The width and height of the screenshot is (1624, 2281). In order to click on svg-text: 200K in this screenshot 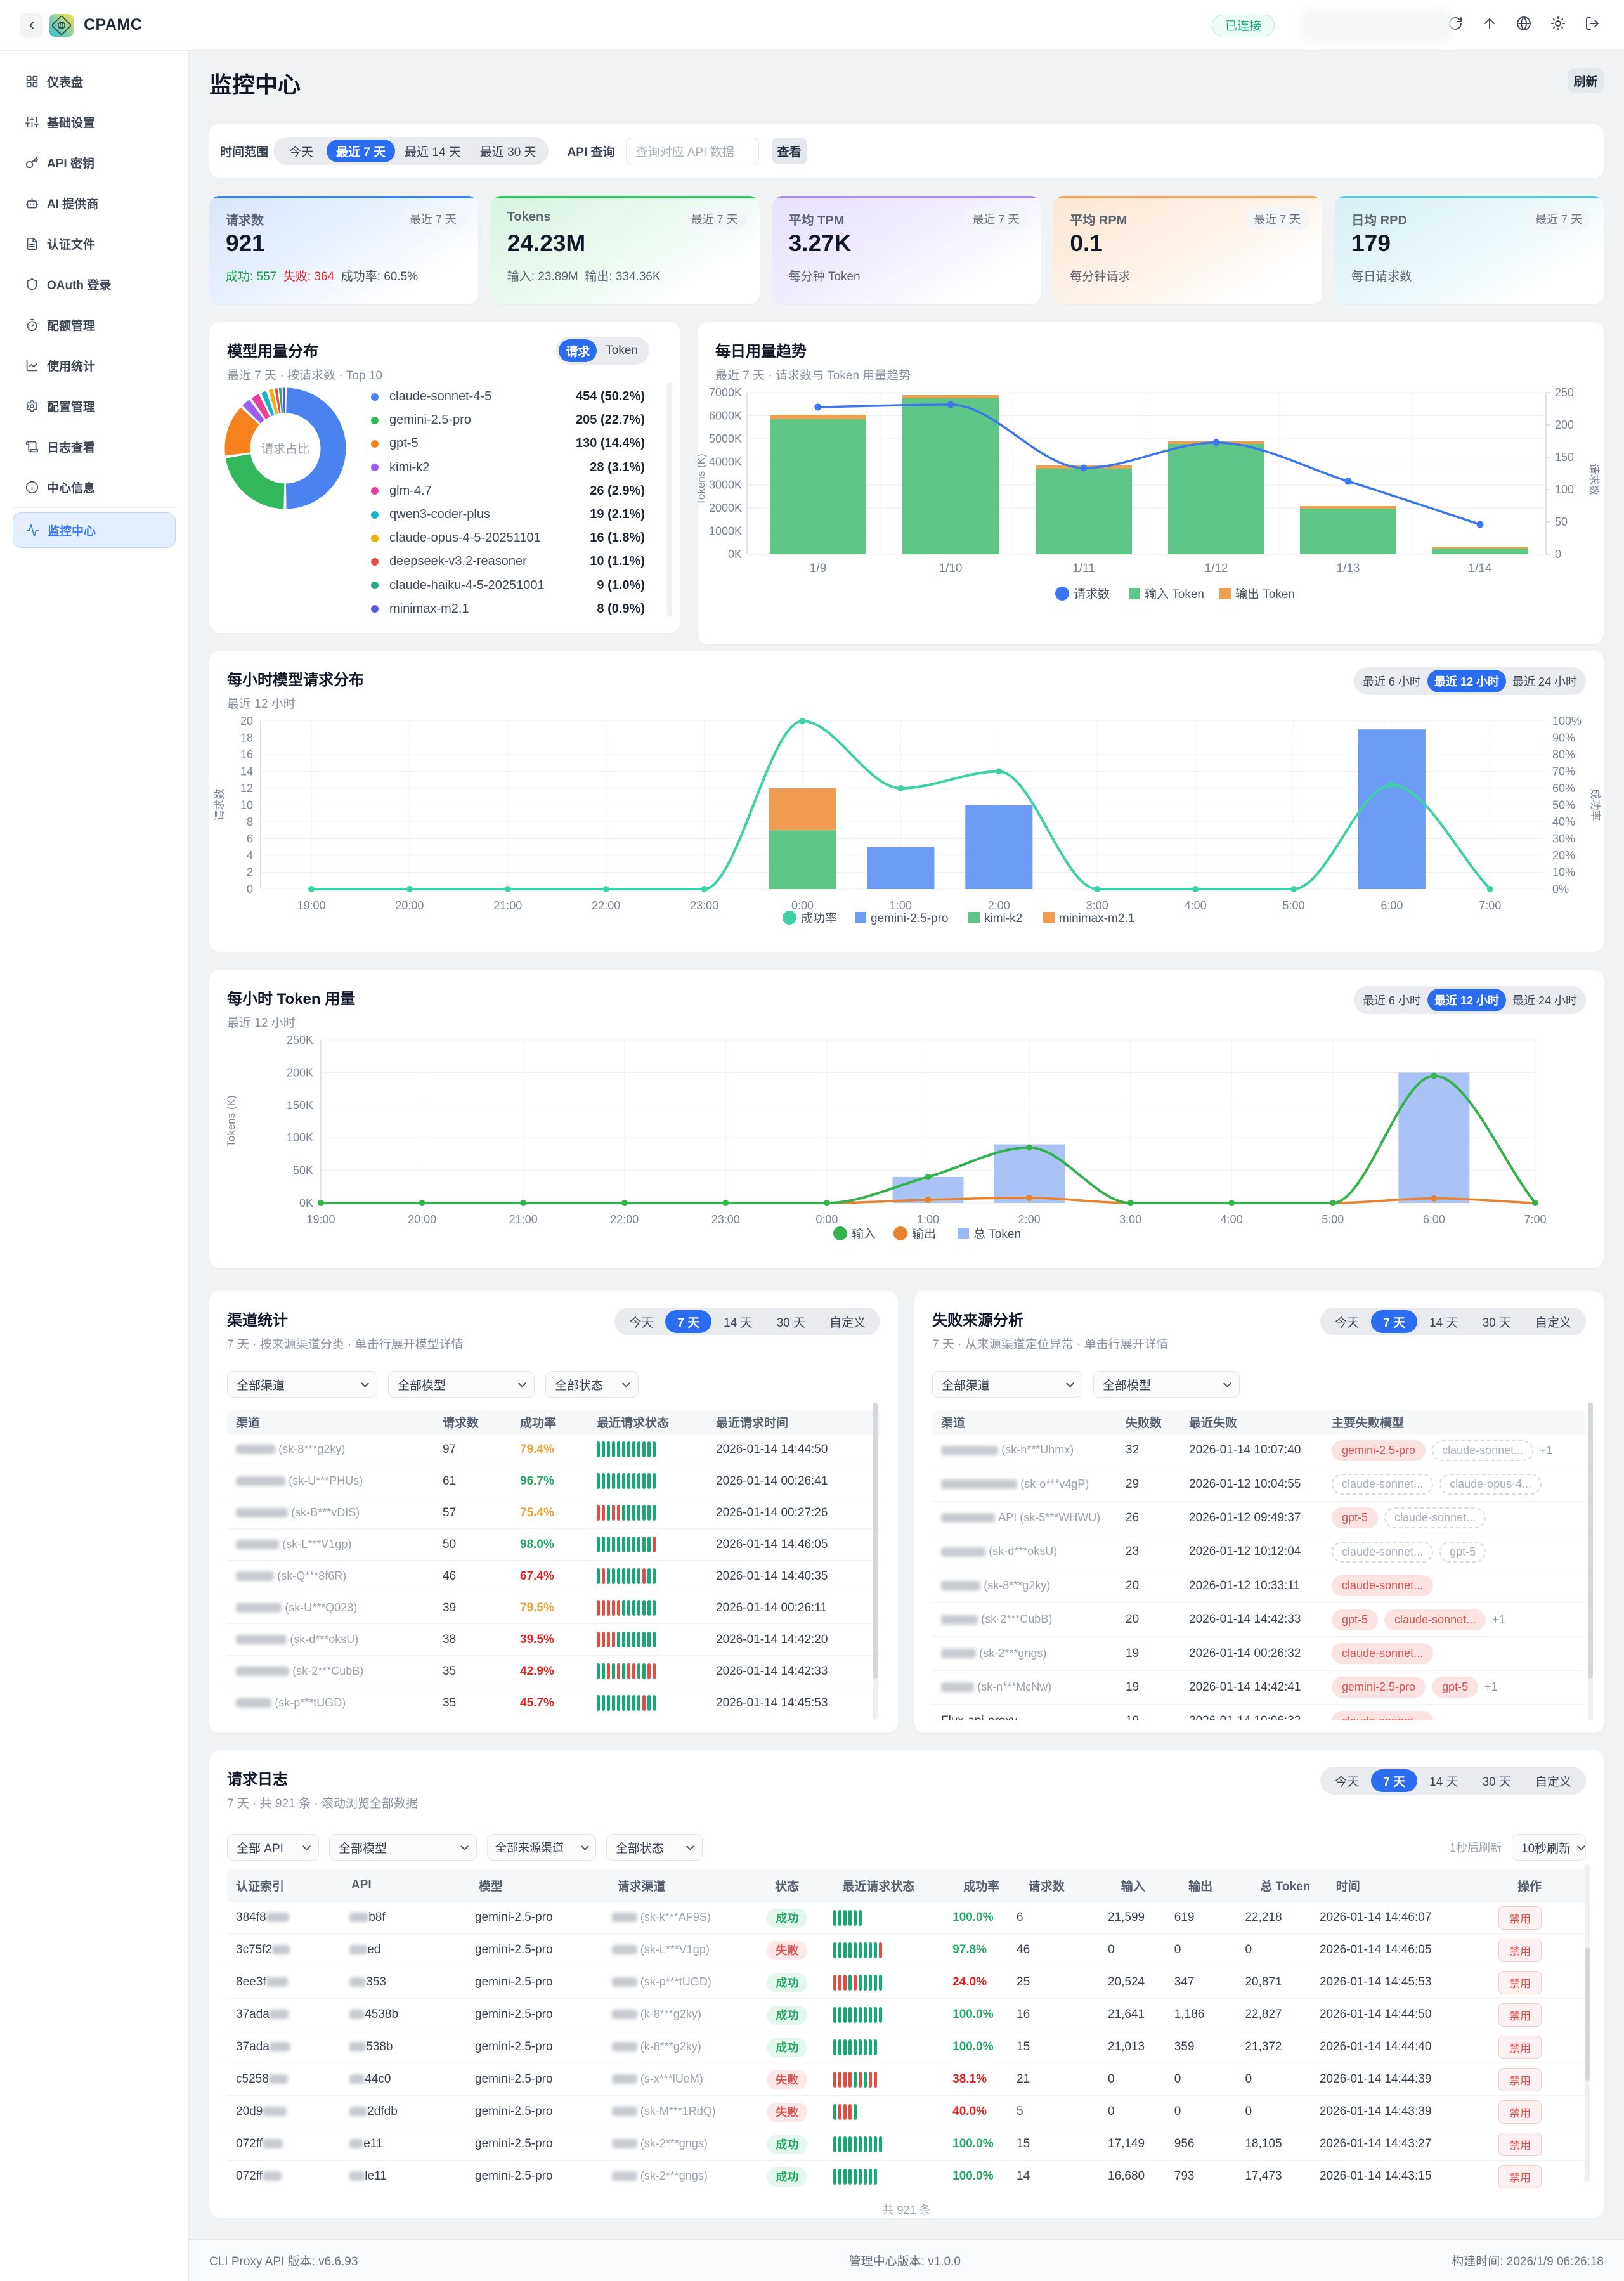, I will do `click(300, 1072)`.